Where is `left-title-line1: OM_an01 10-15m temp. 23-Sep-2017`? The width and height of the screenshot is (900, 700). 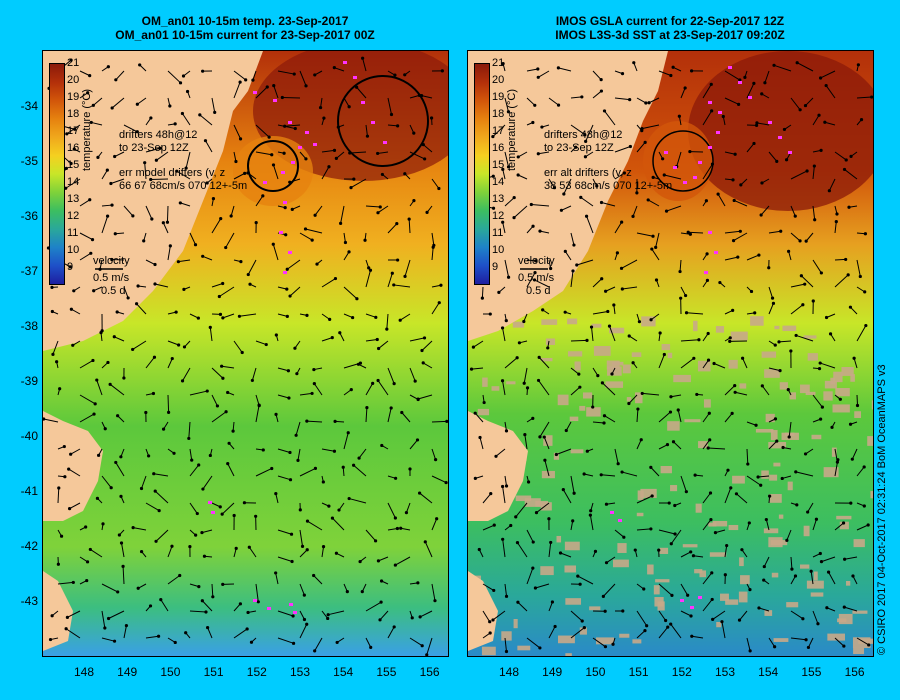 left-title-line1: OM_an01 10-15m temp. 23-Sep-2017 is located at coordinates (245, 21).